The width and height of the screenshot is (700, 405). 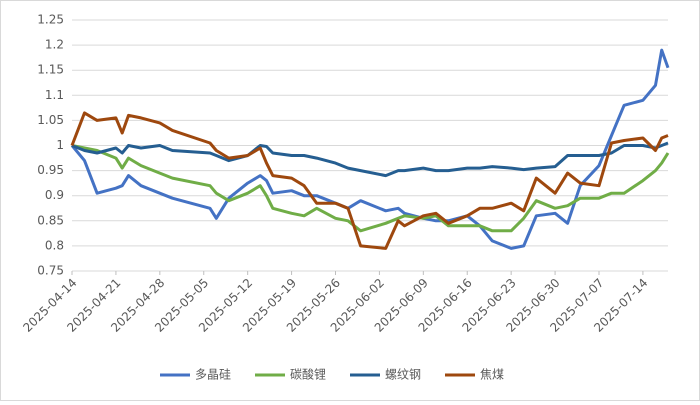 I want to click on y-tick-label: 1.2, so click(x=54, y=45).